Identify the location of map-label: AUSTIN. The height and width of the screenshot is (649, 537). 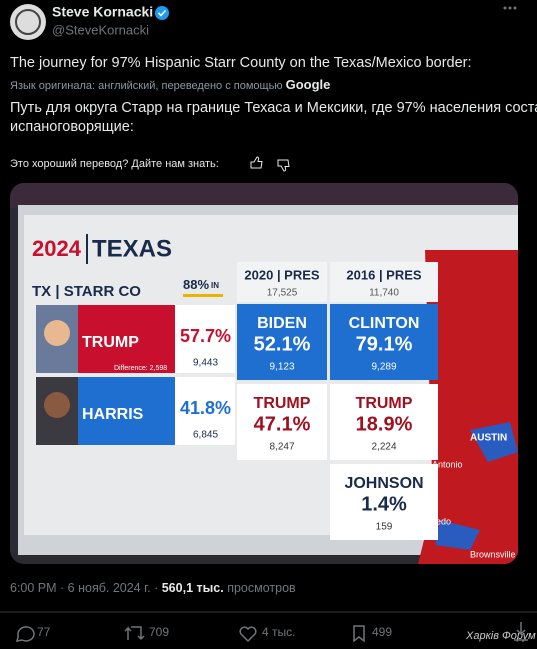
(488, 438).